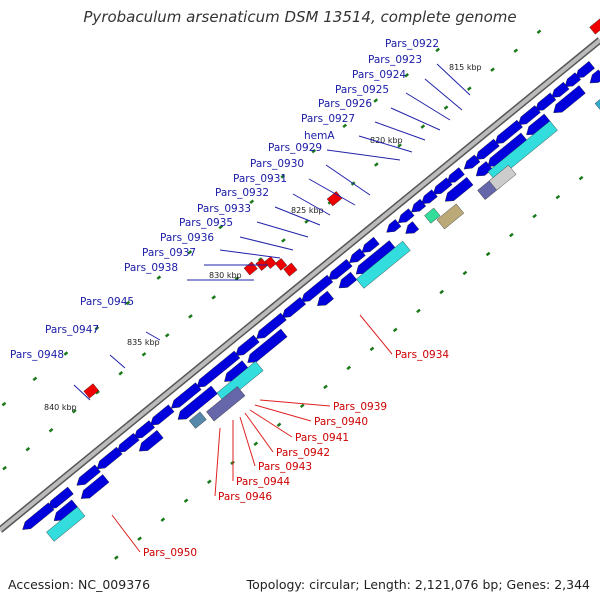 This screenshot has width=600, height=600. I want to click on reverse-gene-label: Pars_0934, so click(422, 355).